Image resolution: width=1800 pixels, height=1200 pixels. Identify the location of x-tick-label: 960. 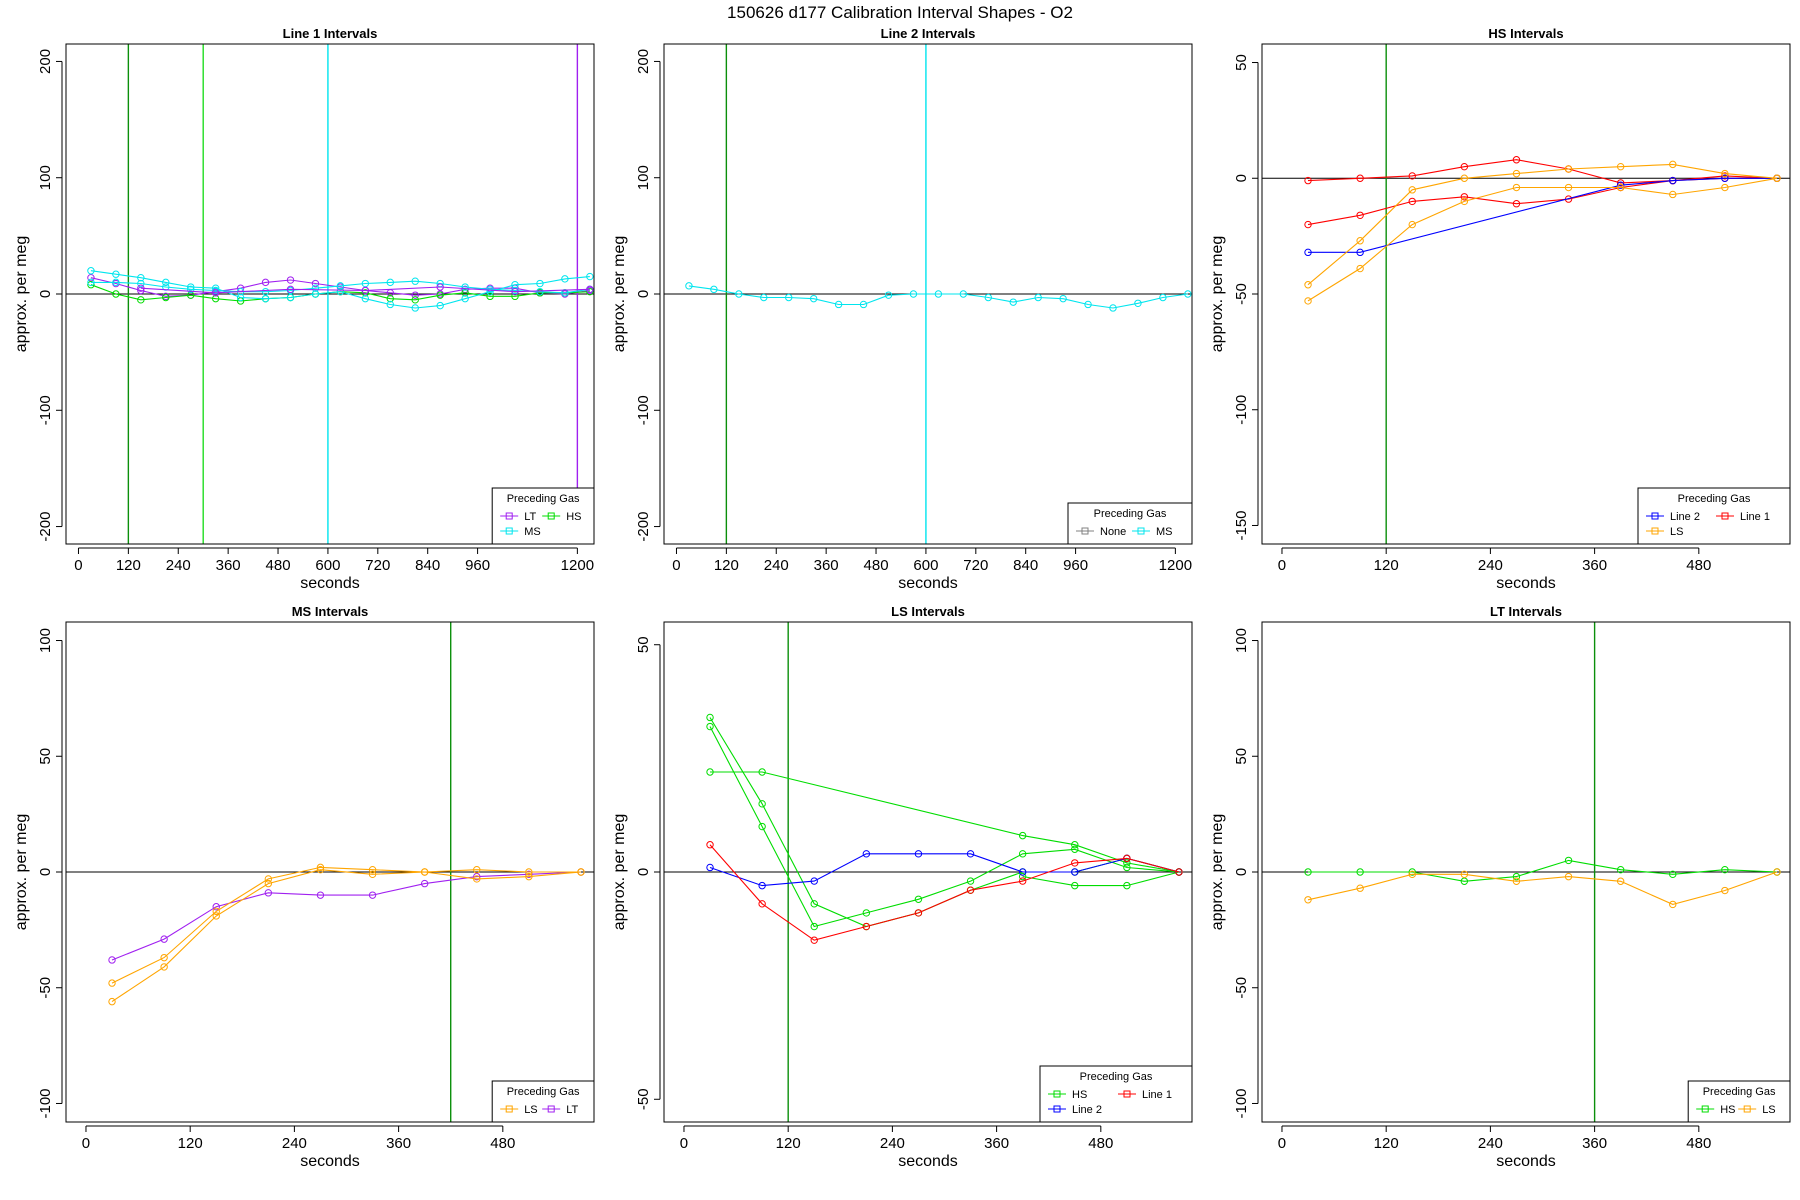
(477, 565).